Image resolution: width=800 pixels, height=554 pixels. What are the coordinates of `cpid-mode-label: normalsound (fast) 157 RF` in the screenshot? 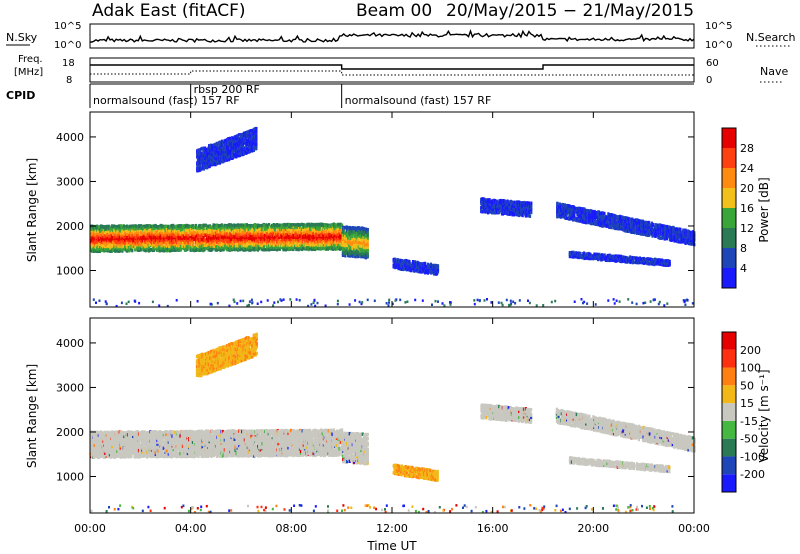 It's located at (166, 100).